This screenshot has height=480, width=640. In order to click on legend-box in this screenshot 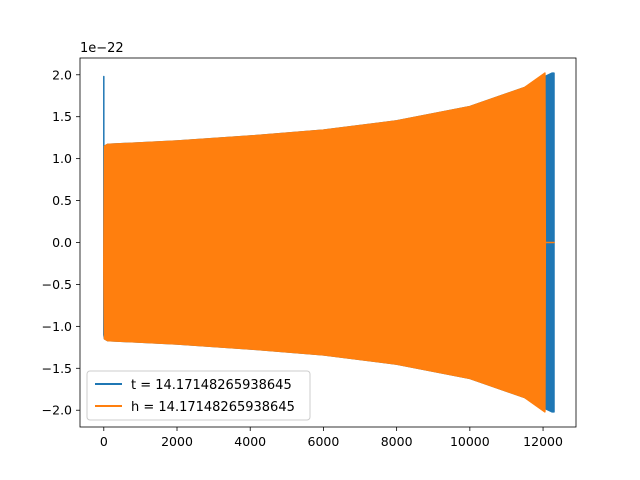, I will do `click(198, 395)`.